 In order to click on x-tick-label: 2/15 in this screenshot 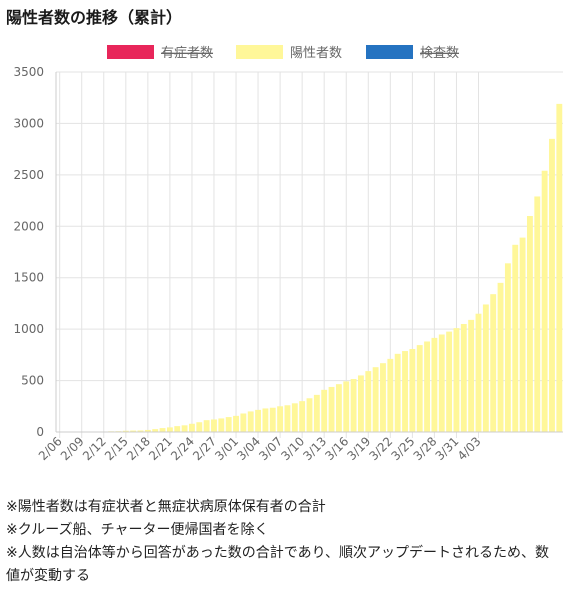, I will do `click(116, 448)`.